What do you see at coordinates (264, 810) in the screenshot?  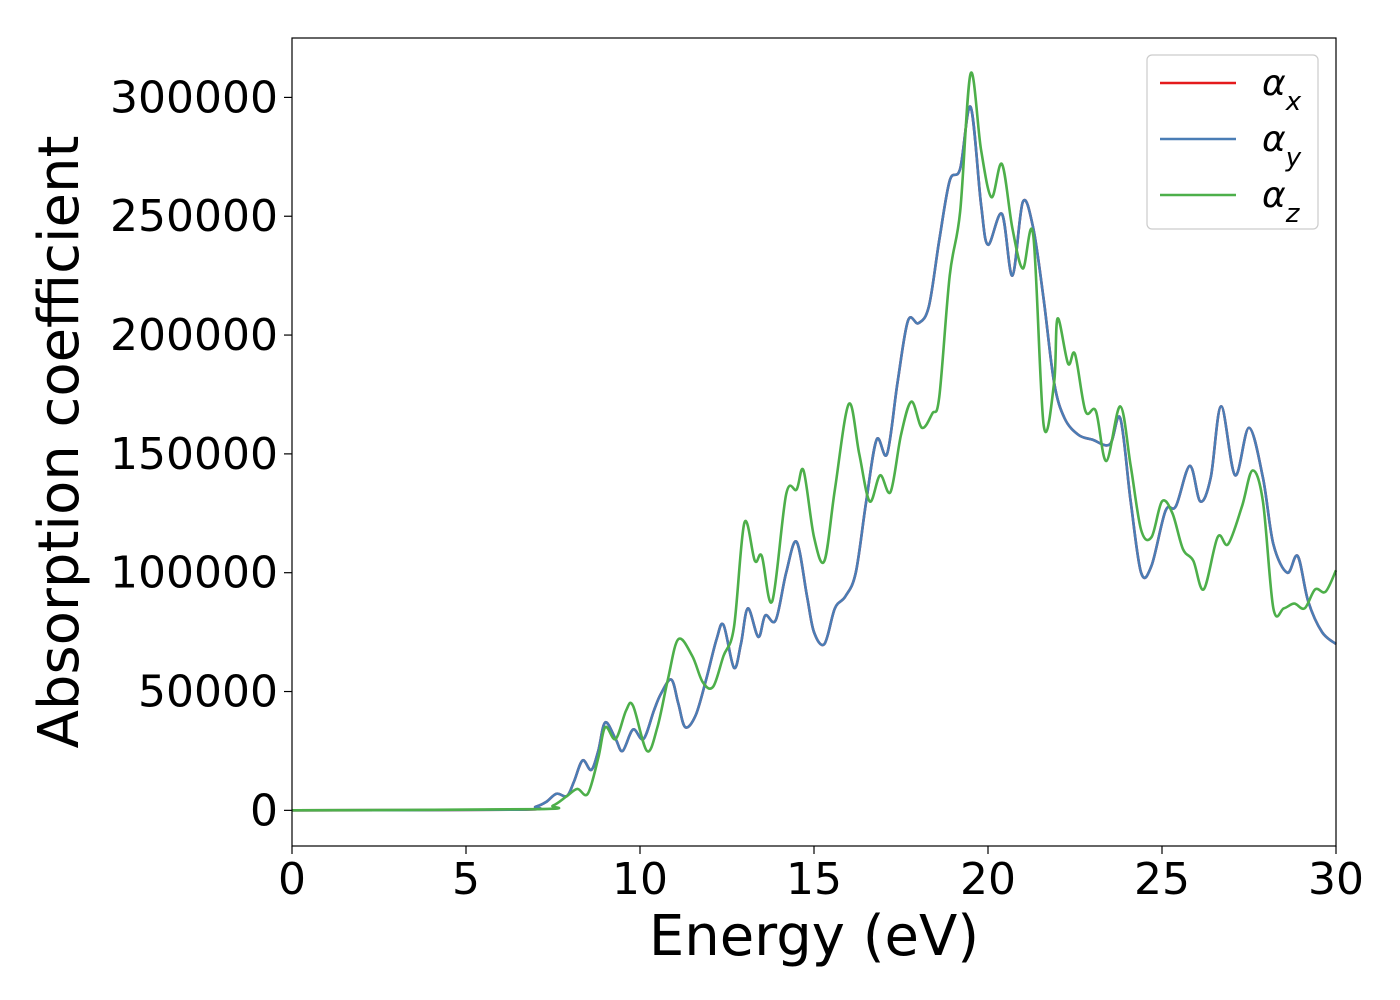 I see `y-tick-label: 0` at bounding box center [264, 810].